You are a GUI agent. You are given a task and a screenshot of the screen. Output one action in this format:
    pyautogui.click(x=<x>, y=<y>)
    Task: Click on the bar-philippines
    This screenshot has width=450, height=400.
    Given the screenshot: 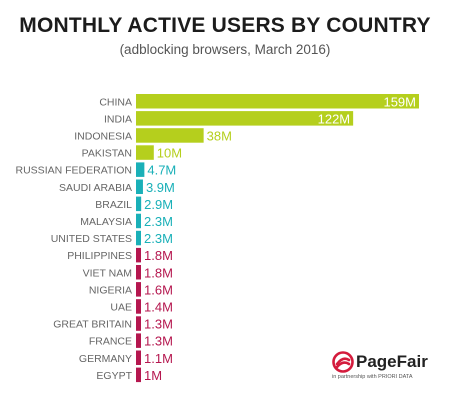 What is the action you would take?
    pyautogui.click(x=138, y=255)
    